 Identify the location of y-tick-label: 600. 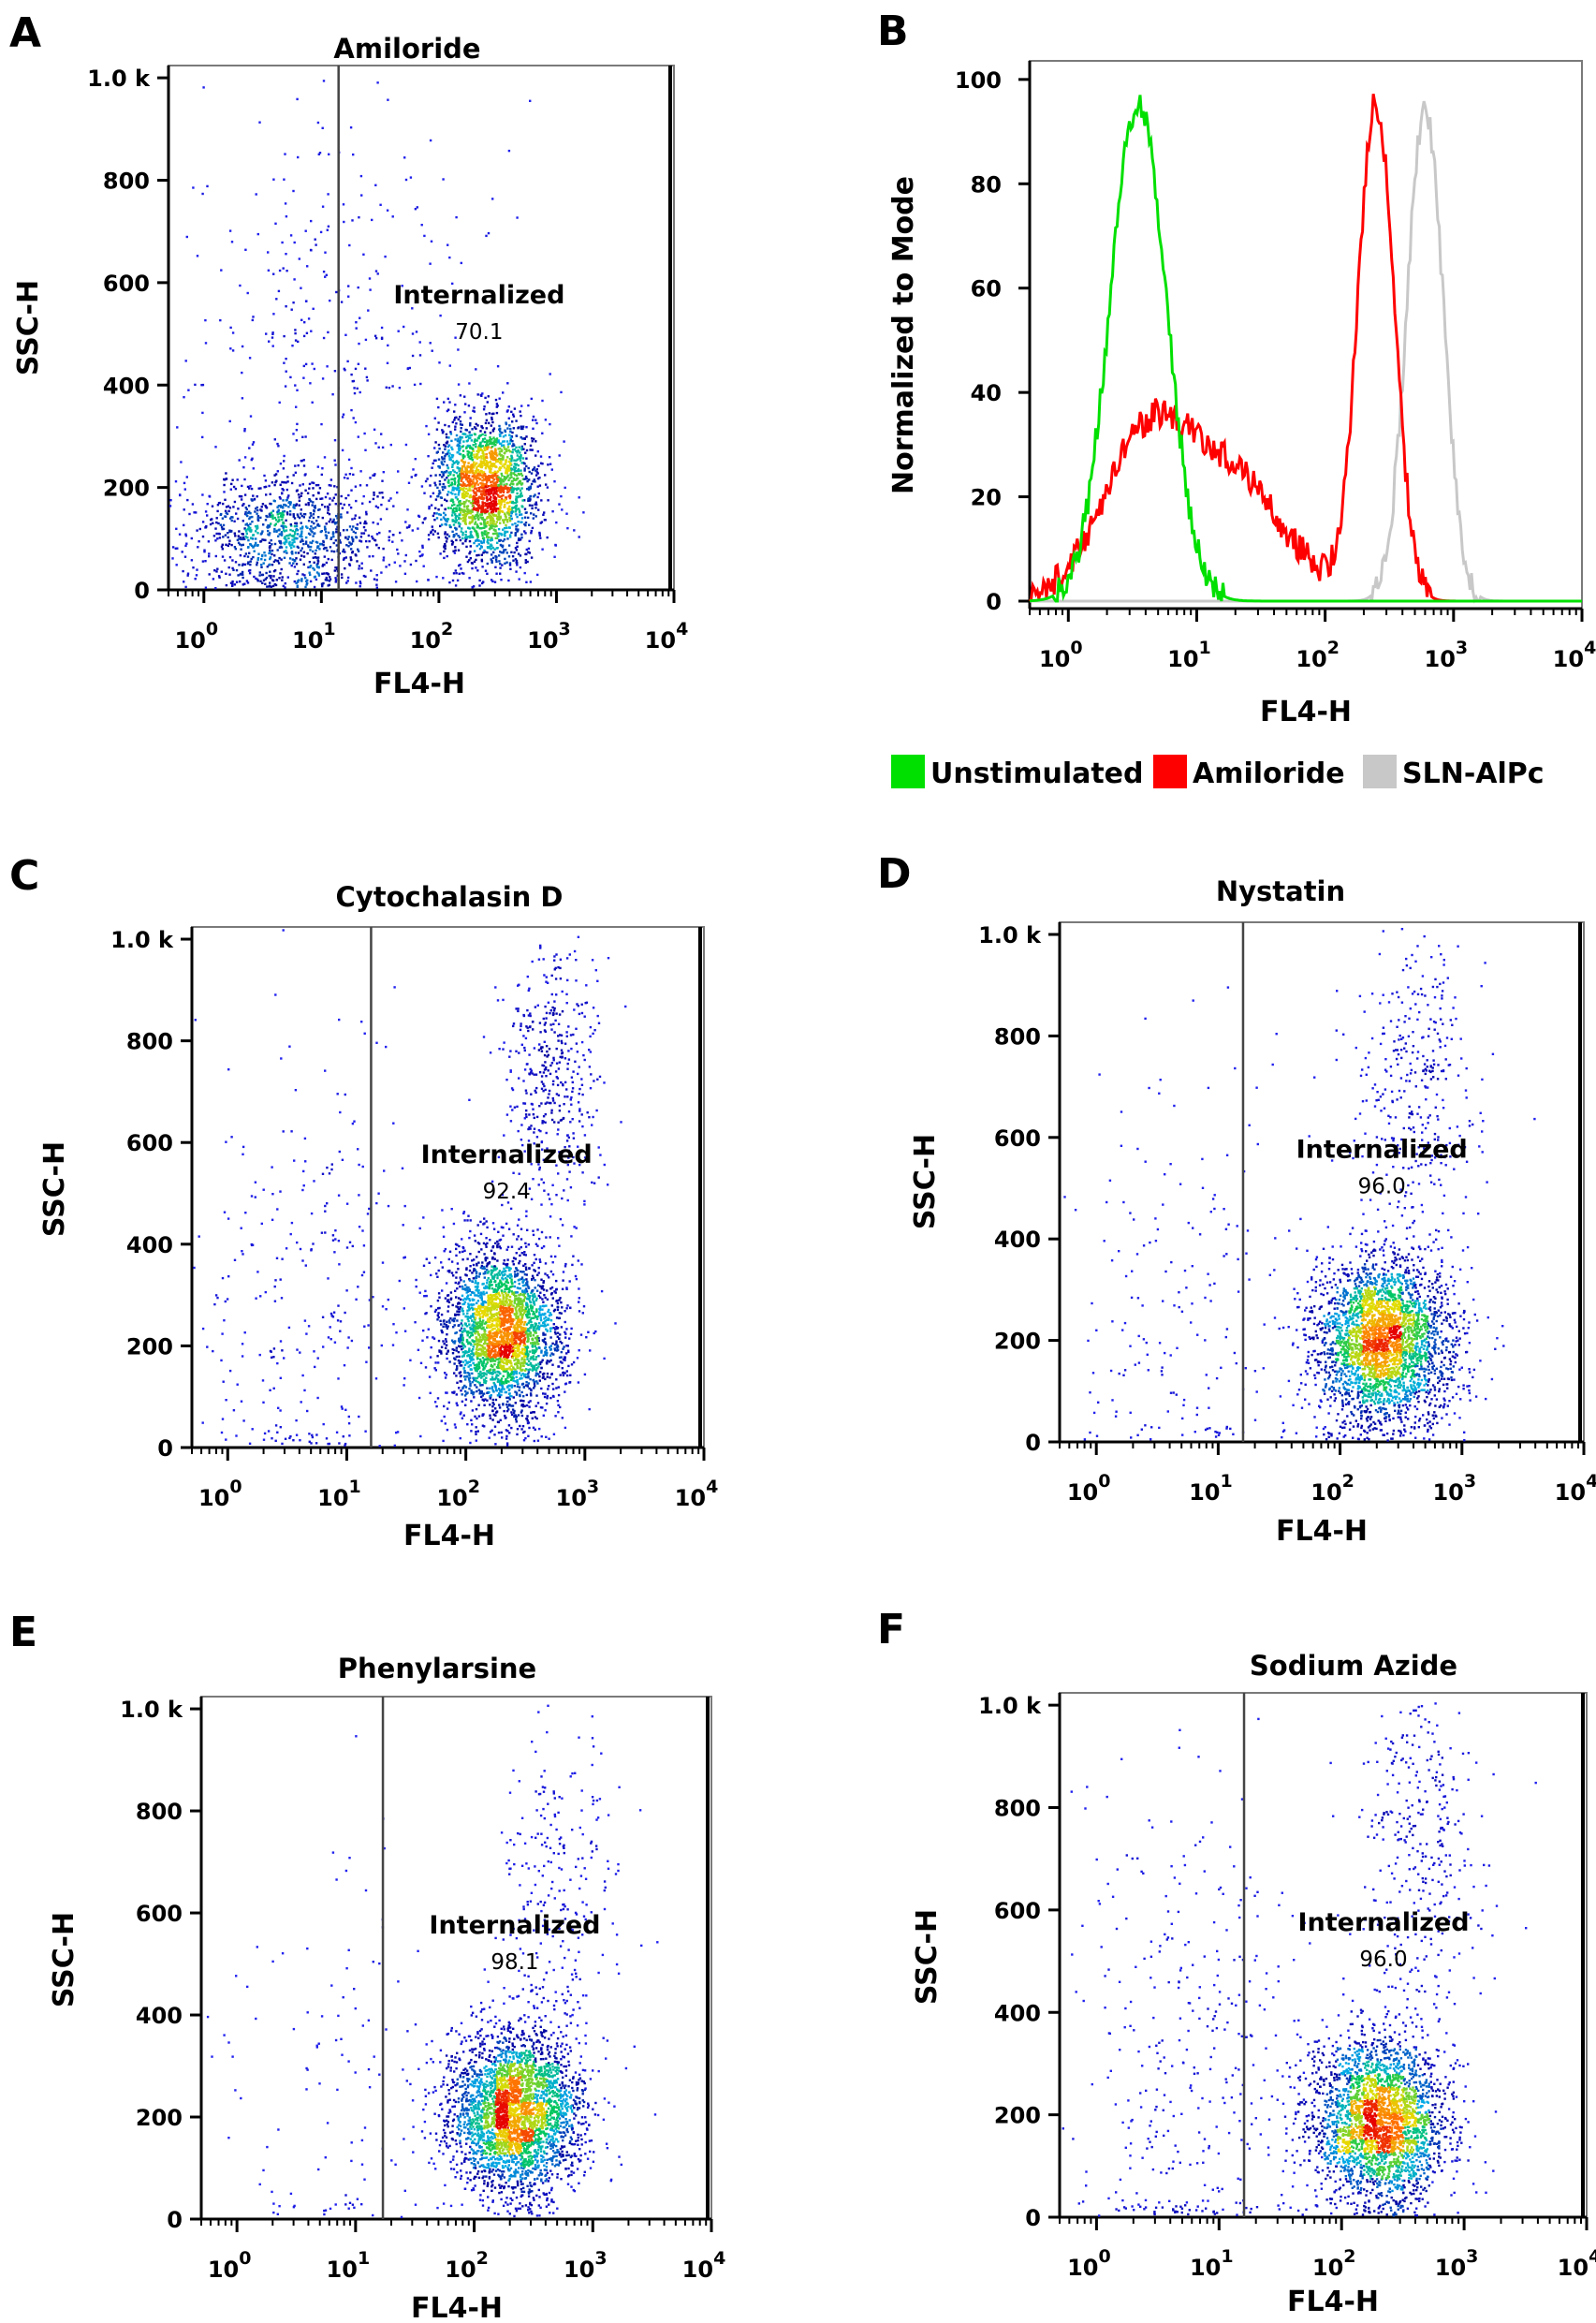
(127, 284).